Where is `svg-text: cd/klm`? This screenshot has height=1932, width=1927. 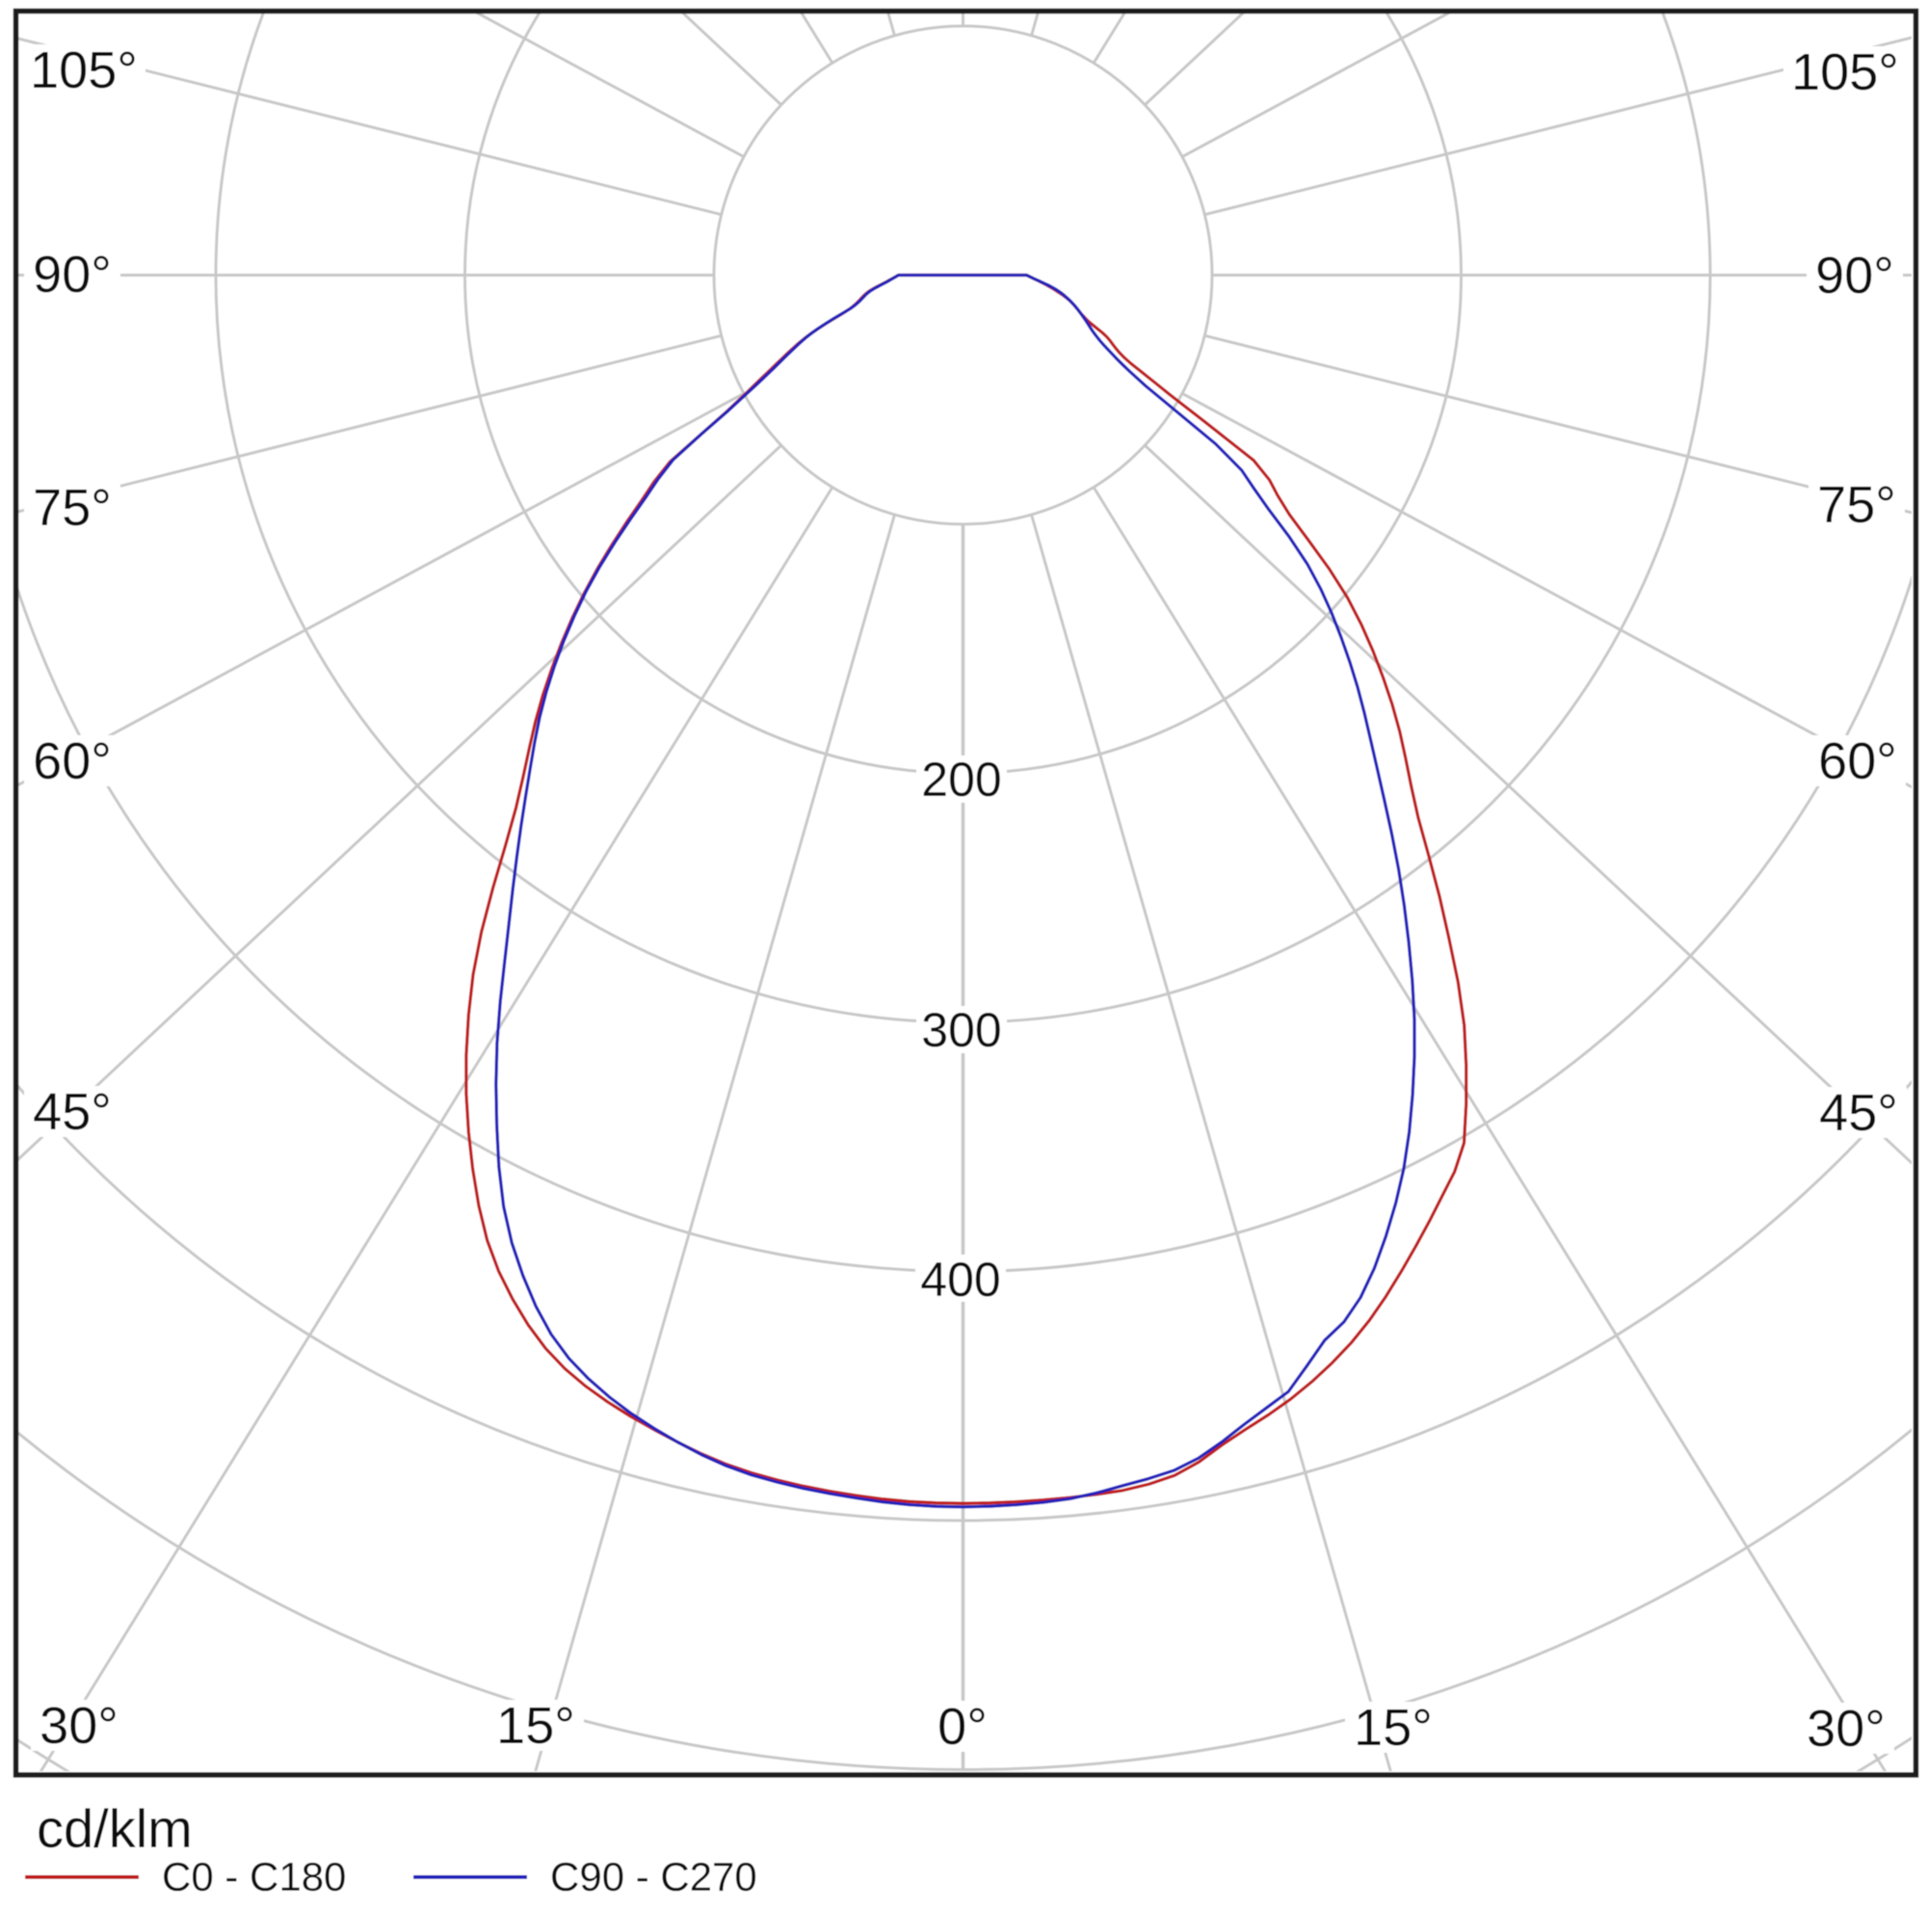
svg-text: cd/klm is located at coordinates (115, 1828).